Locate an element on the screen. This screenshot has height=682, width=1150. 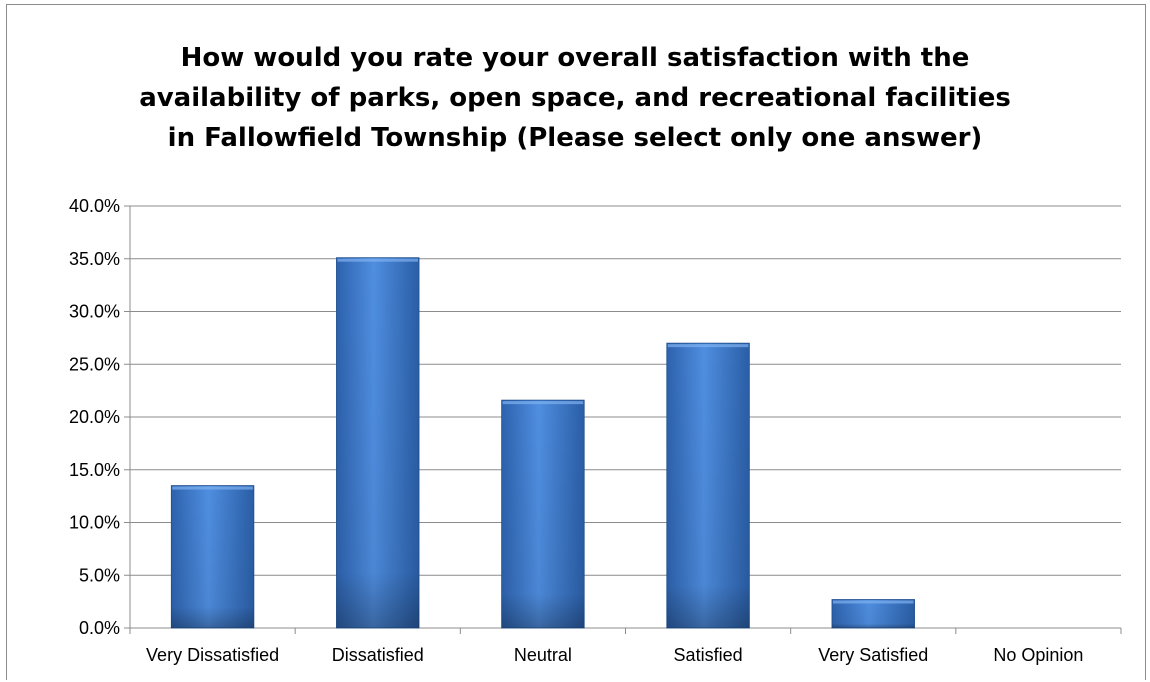
y-tick-label: 40.0% is located at coordinates (94, 206).